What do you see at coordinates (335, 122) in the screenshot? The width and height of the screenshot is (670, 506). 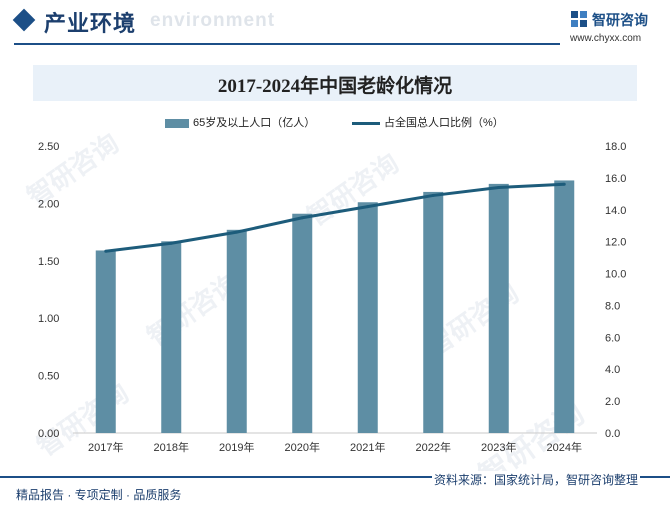 I see `chart-legend: 65岁及以上人口（亿人） 占全国总人口比例（%）` at bounding box center [335, 122].